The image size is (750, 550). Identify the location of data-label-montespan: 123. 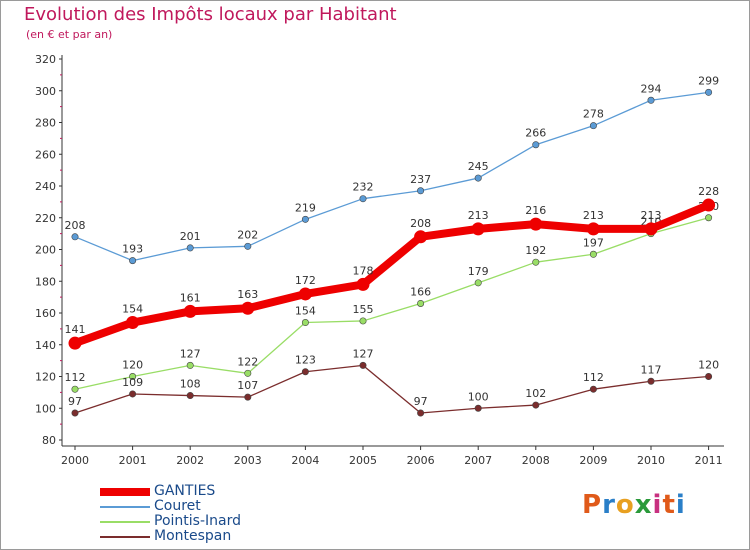
(305, 360).